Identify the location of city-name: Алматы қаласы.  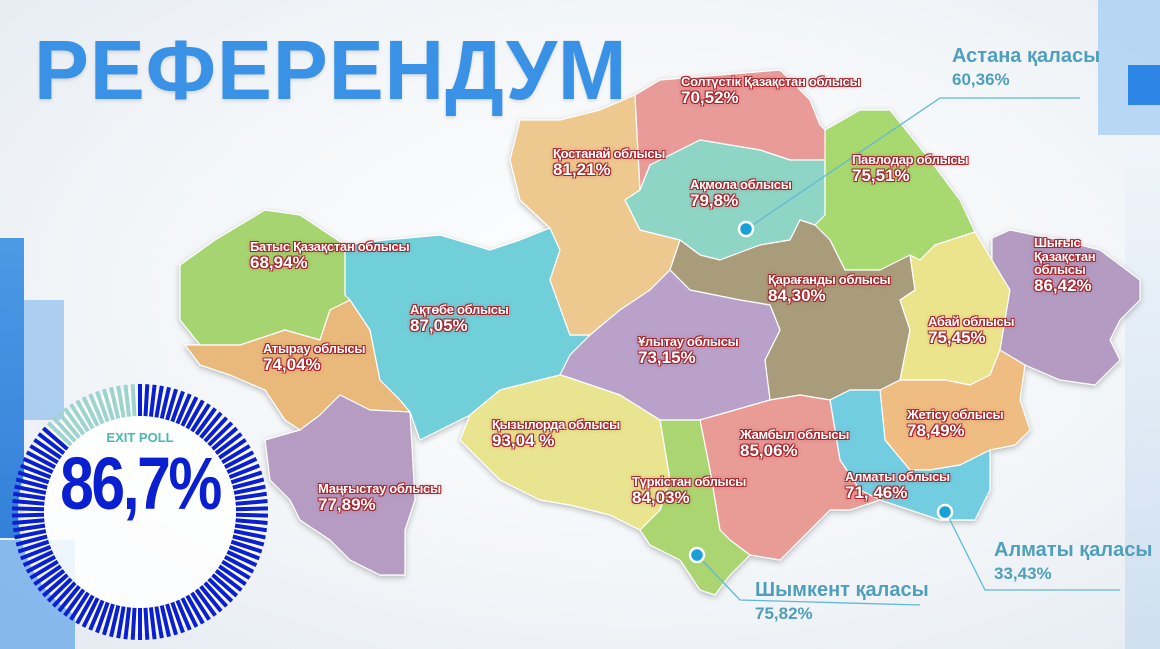
(1073, 550).